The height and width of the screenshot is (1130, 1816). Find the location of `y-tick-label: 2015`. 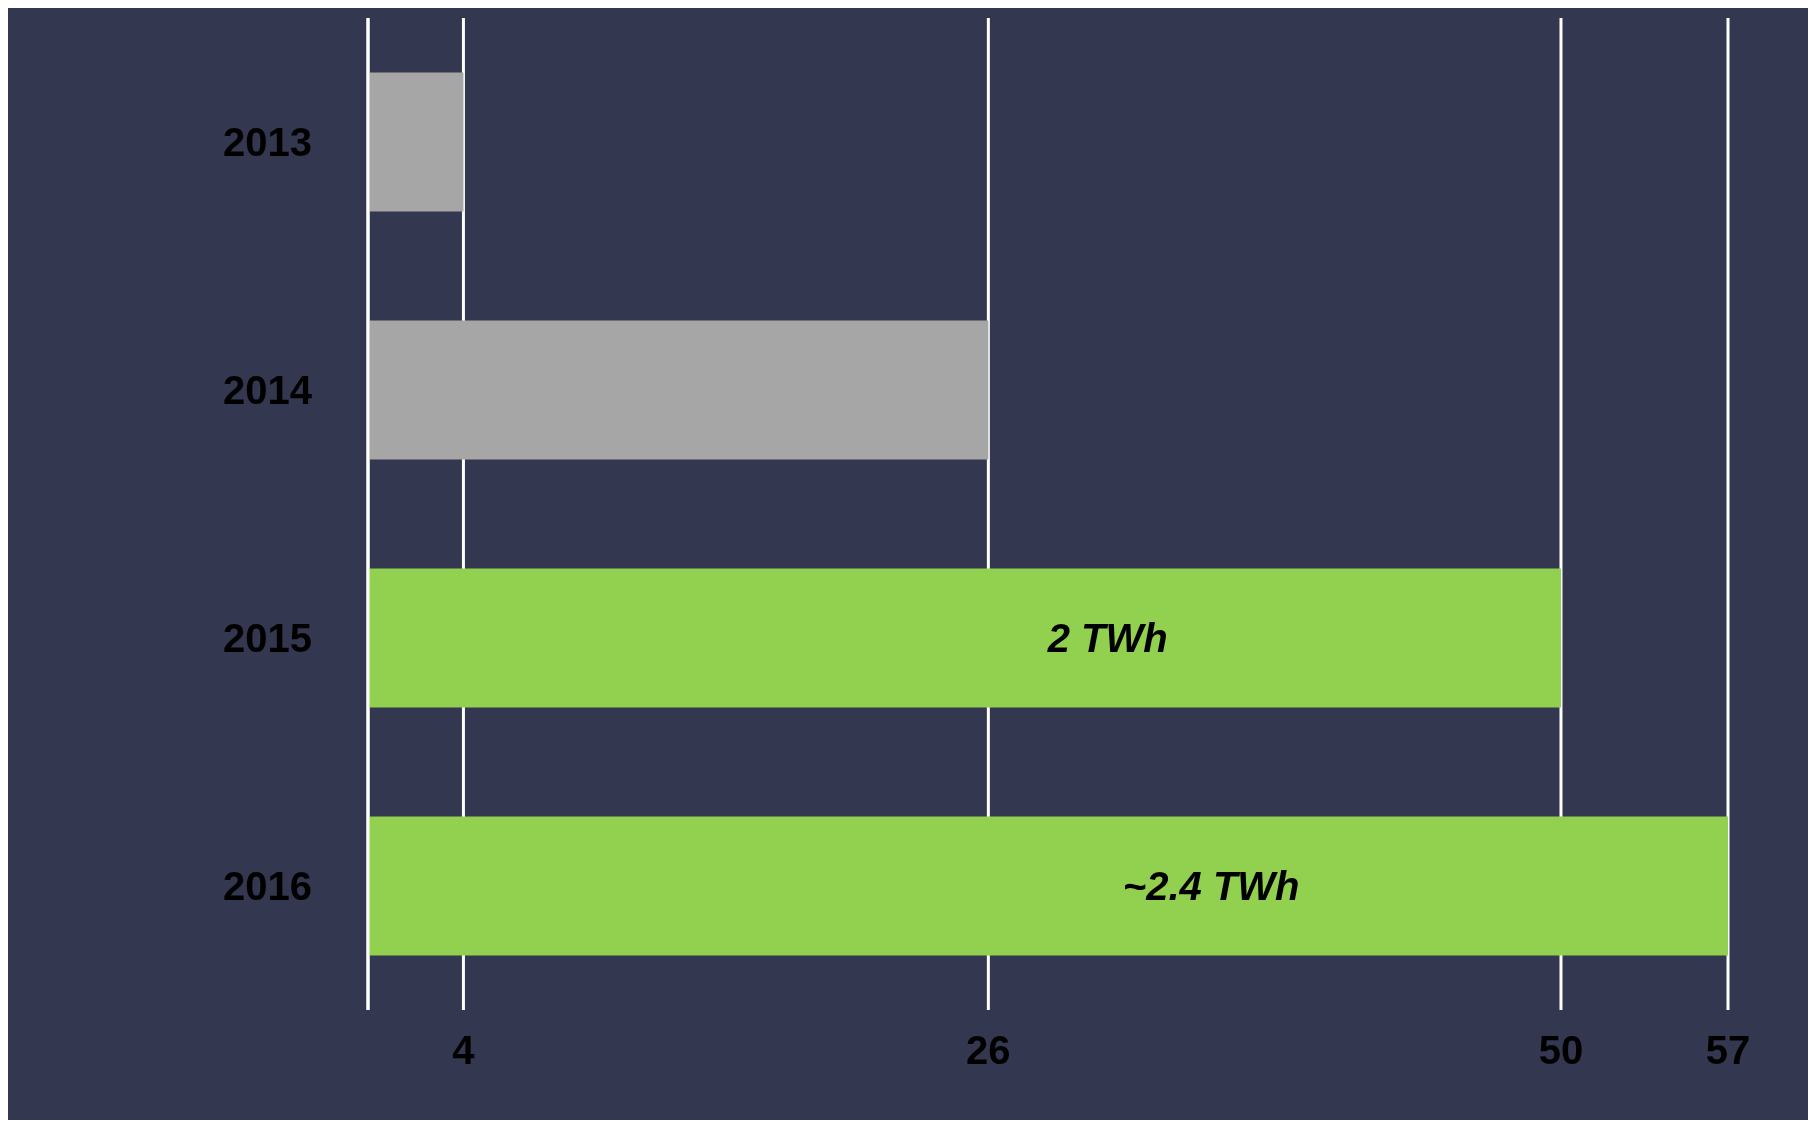

y-tick-label: 2015 is located at coordinates (267, 638).